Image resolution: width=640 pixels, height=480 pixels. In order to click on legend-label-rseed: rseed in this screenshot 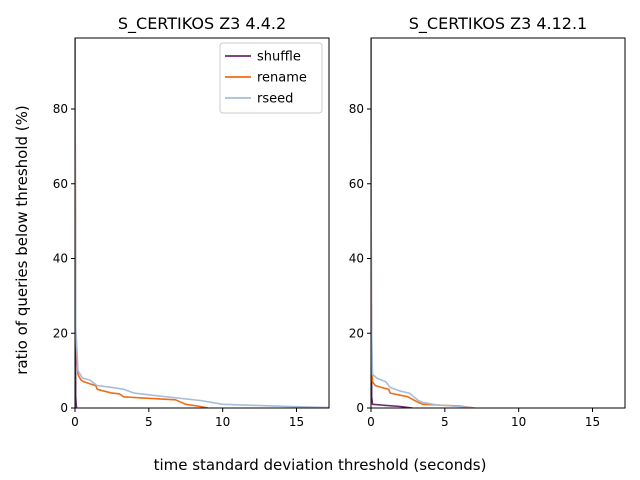, I will do `click(275, 99)`.